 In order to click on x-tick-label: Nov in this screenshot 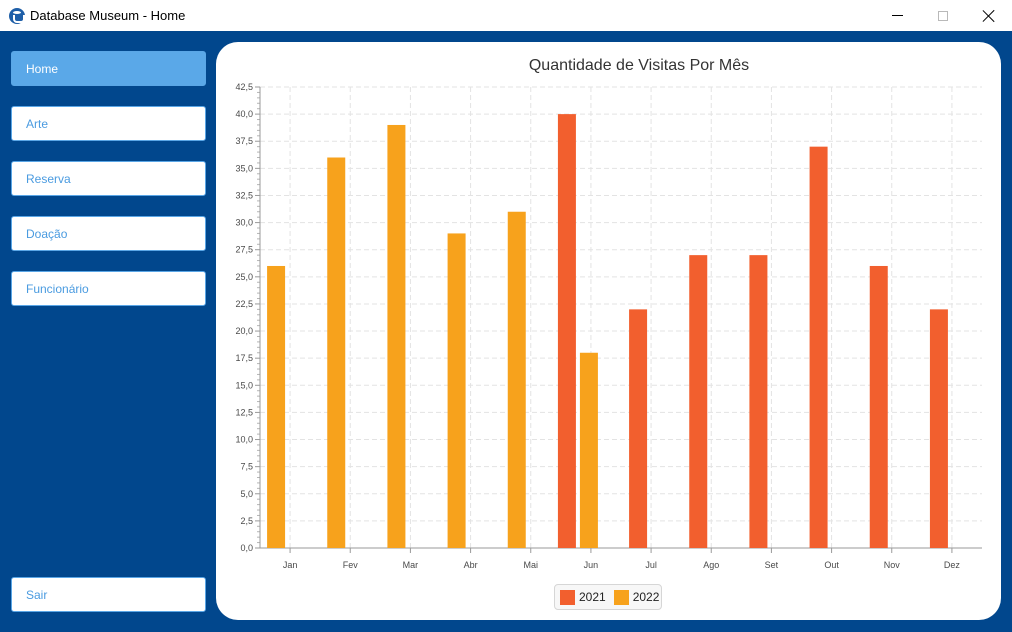, I will do `click(892, 565)`.